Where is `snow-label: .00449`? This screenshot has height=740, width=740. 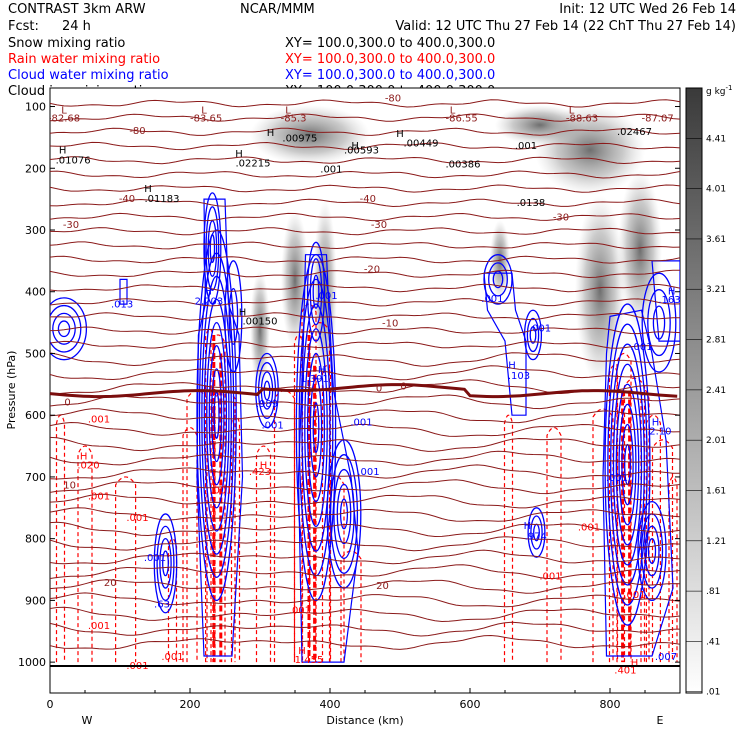
snow-label: .00449 is located at coordinates (421, 143).